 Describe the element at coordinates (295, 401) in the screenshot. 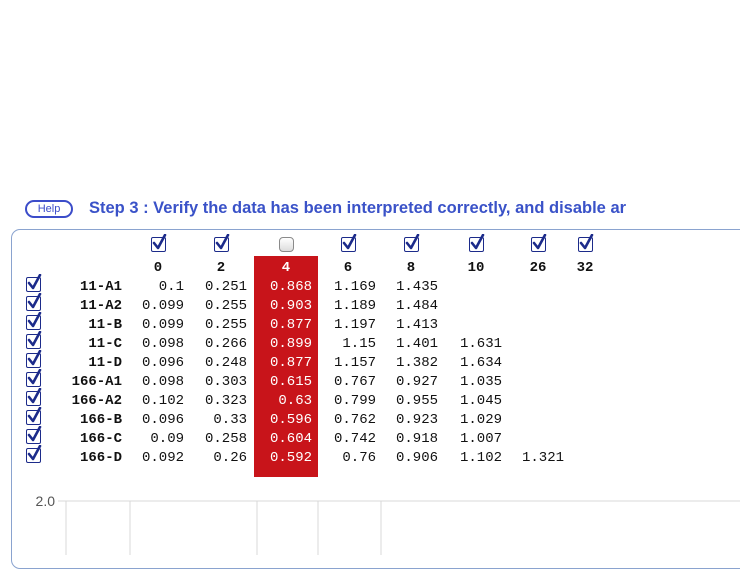

I see `table-cell: 0.63` at that location.